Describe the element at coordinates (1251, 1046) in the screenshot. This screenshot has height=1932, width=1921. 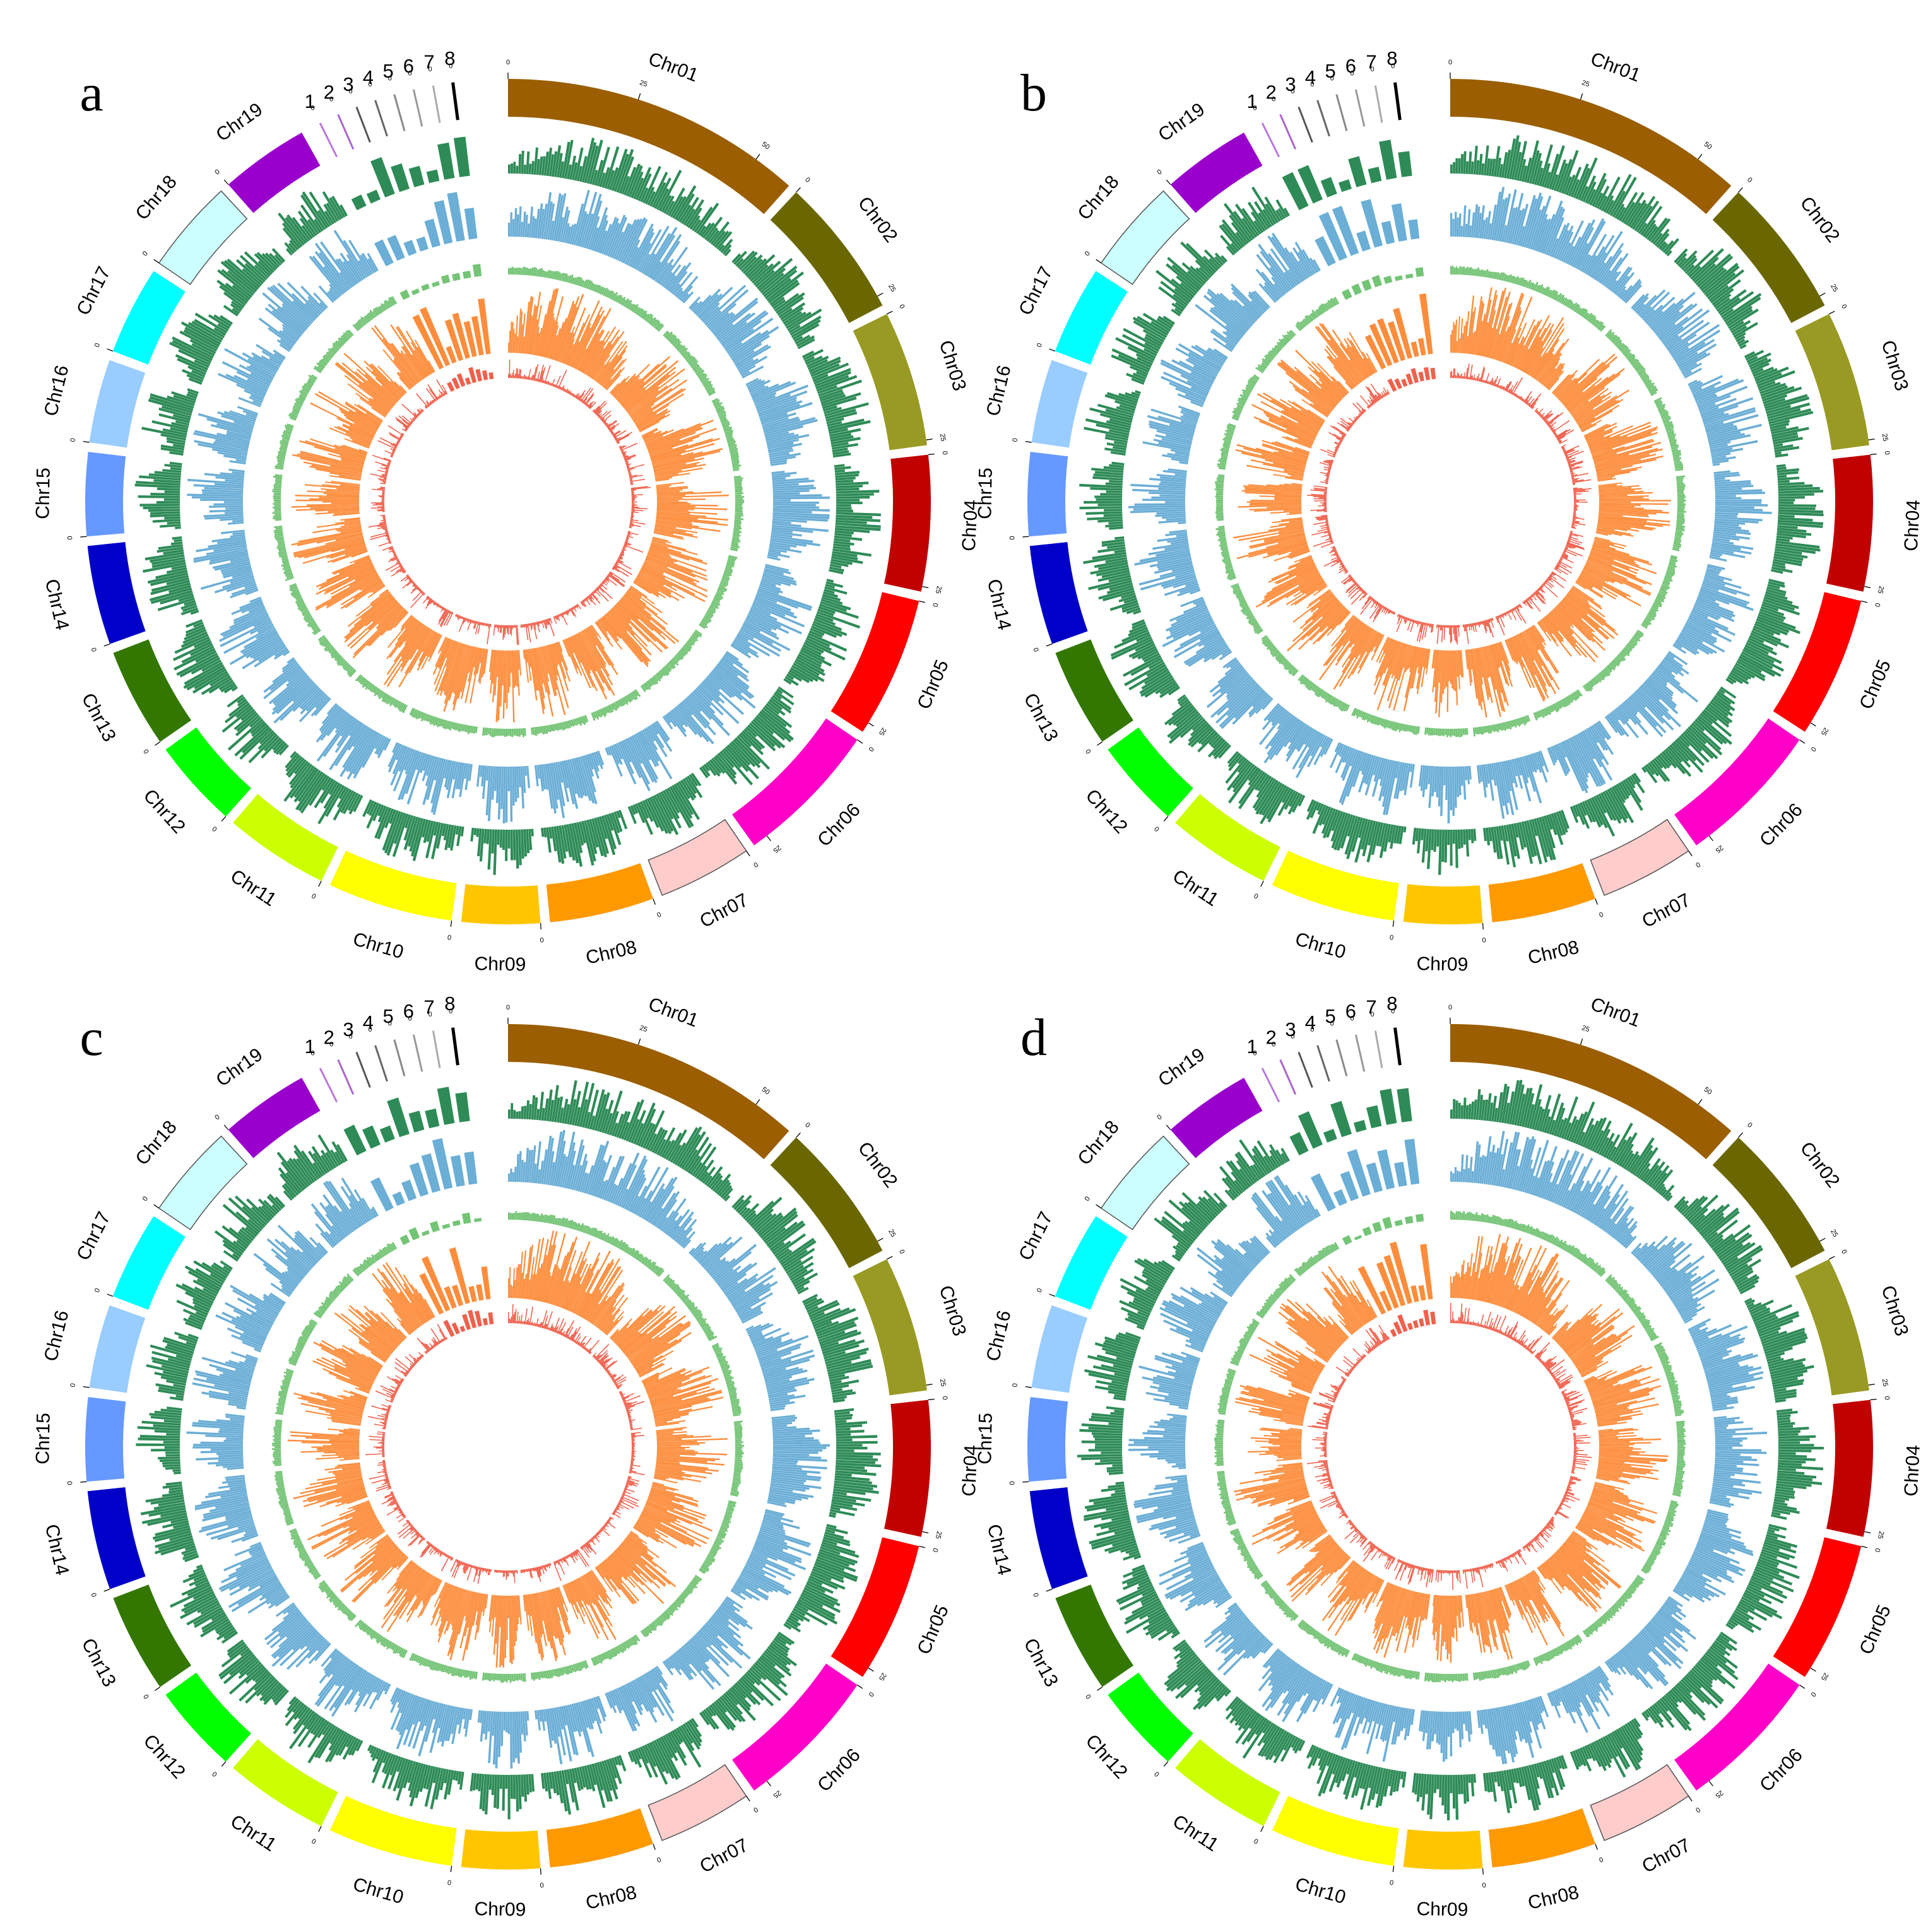
I see `scaffold-label: 1` at that location.